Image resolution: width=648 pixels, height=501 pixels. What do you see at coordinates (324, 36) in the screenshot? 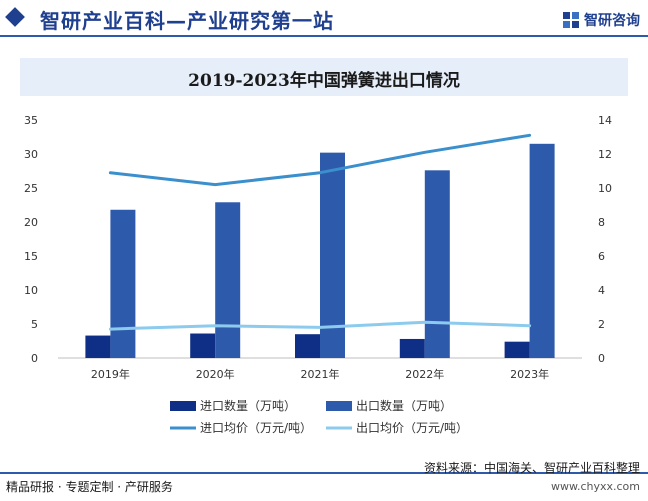
I see `header-divider` at bounding box center [324, 36].